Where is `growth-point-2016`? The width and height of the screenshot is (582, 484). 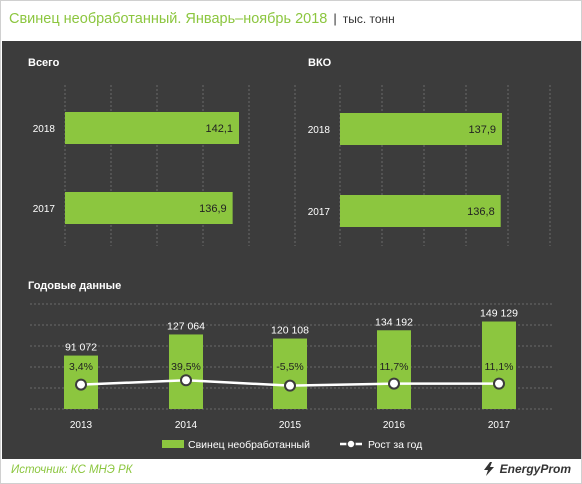
growth-point-2016 is located at coordinates (394, 383).